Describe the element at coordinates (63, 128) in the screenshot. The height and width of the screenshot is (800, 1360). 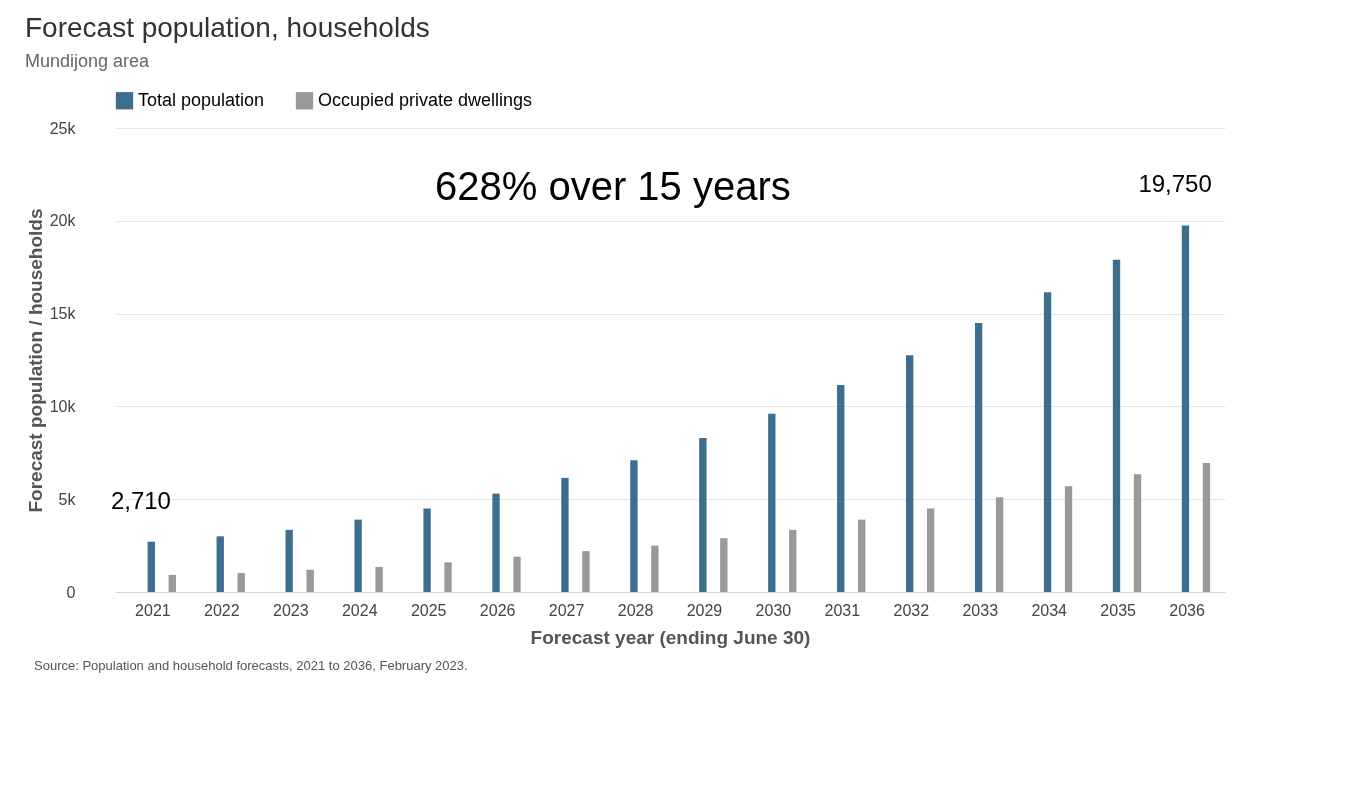
I see `y-tick-label: 25k` at that location.